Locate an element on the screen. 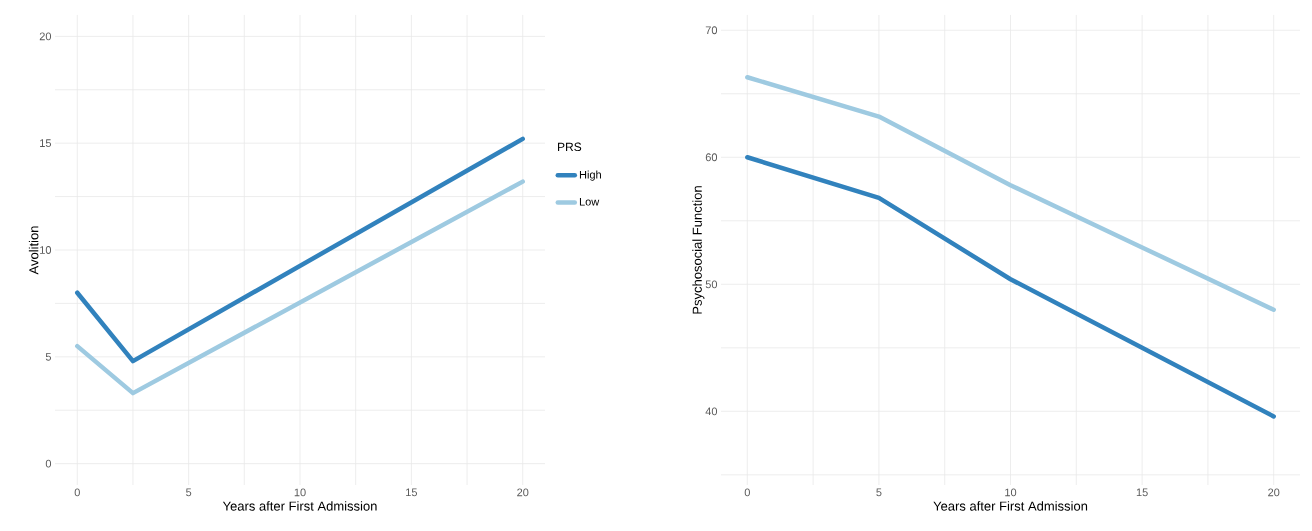  y-tick-label: 15 is located at coordinates (46, 143).